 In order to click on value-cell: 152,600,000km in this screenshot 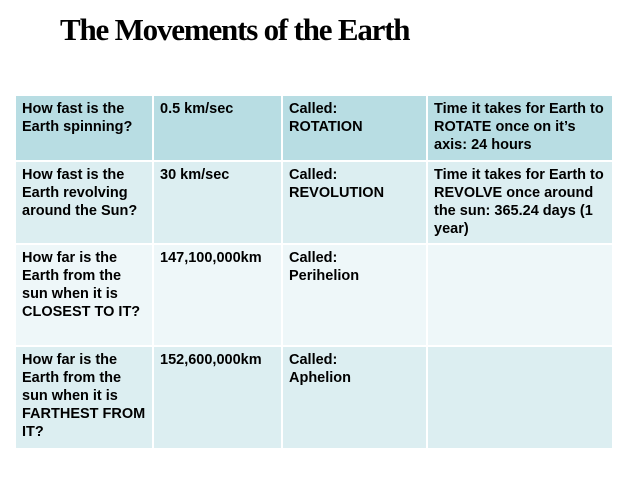, I will do `click(218, 398)`.